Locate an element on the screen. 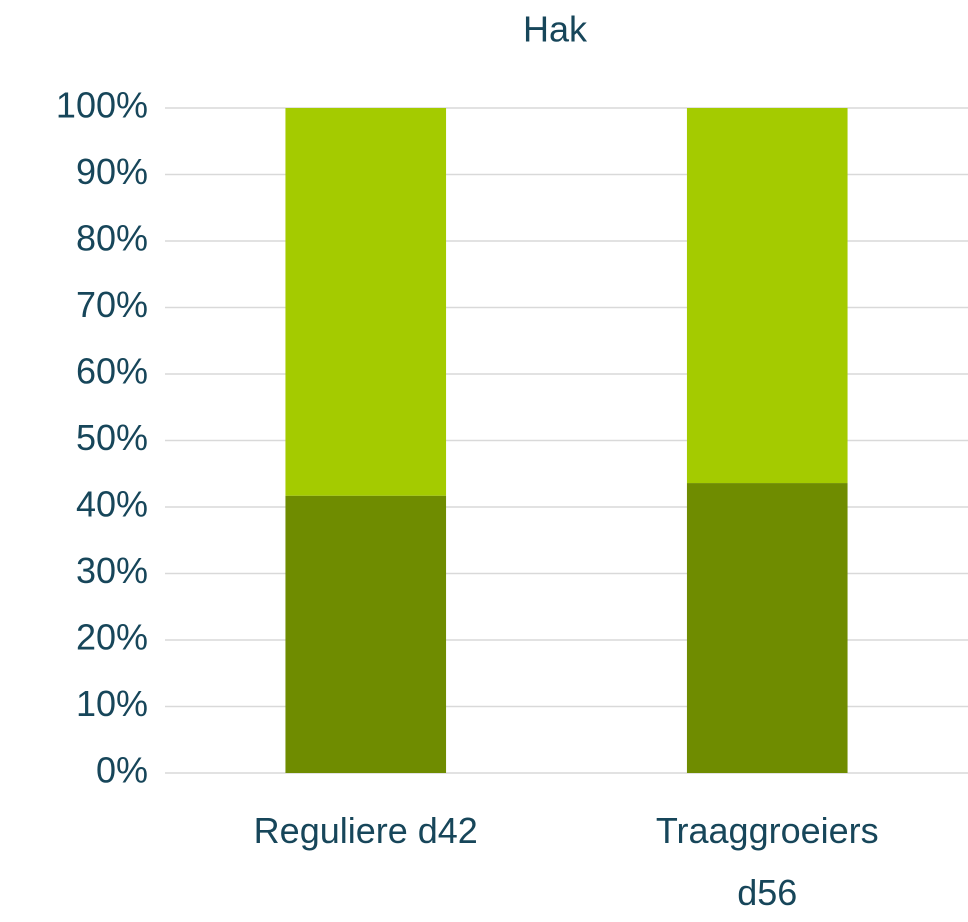 The width and height of the screenshot is (968, 922). y-tick-label: 40% is located at coordinates (112, 504).